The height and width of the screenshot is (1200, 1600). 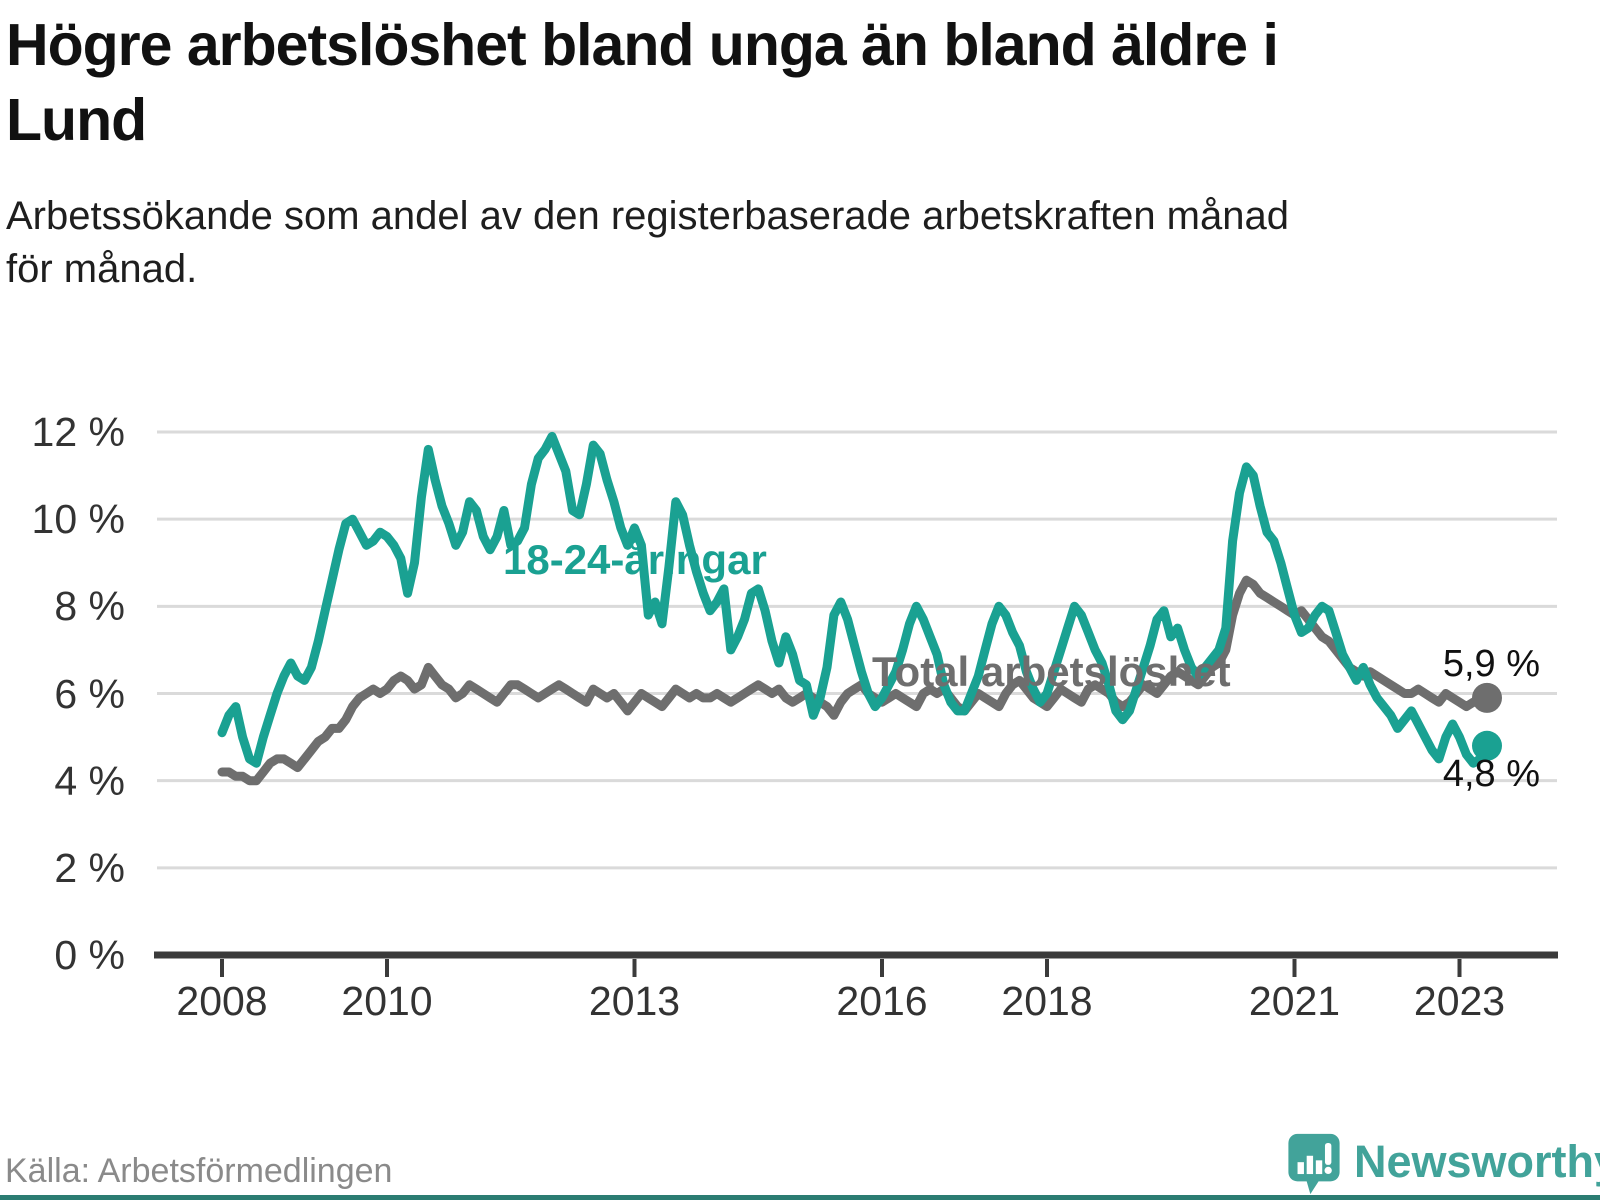 I want to click on page-subtitle-line2: för månad., so click(x=102, y=269).